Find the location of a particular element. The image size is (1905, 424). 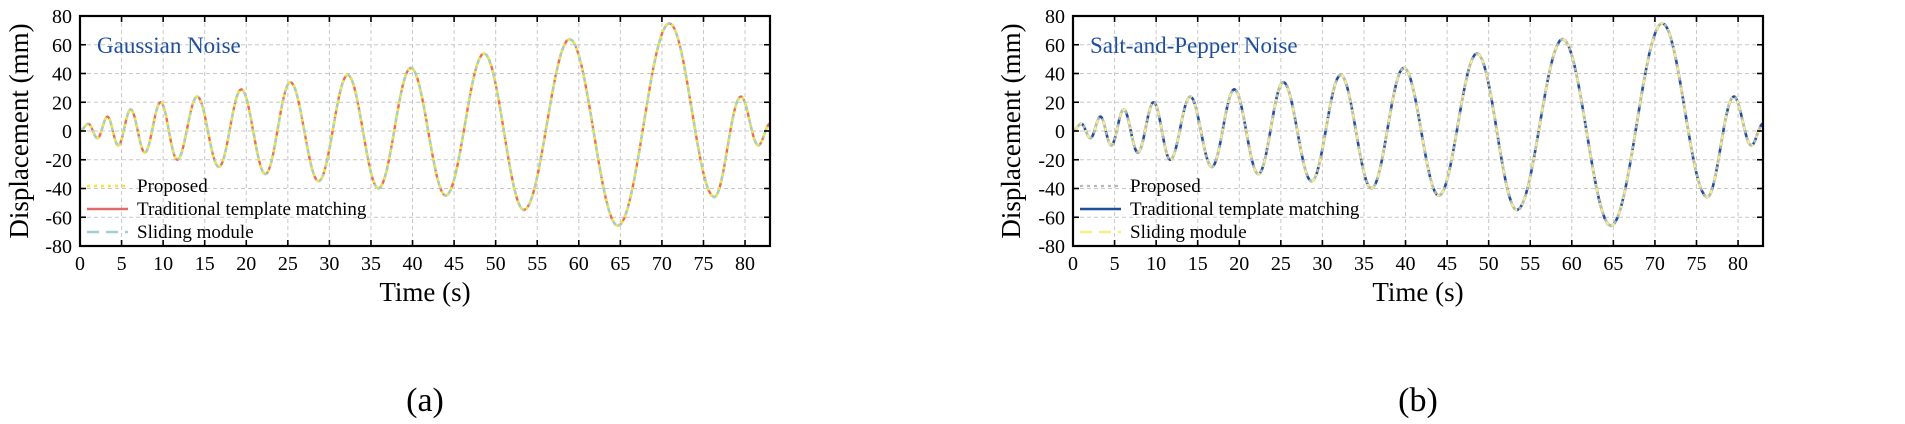

noise-type-label: Gaussian Noise is located at coordinates (169, 45).